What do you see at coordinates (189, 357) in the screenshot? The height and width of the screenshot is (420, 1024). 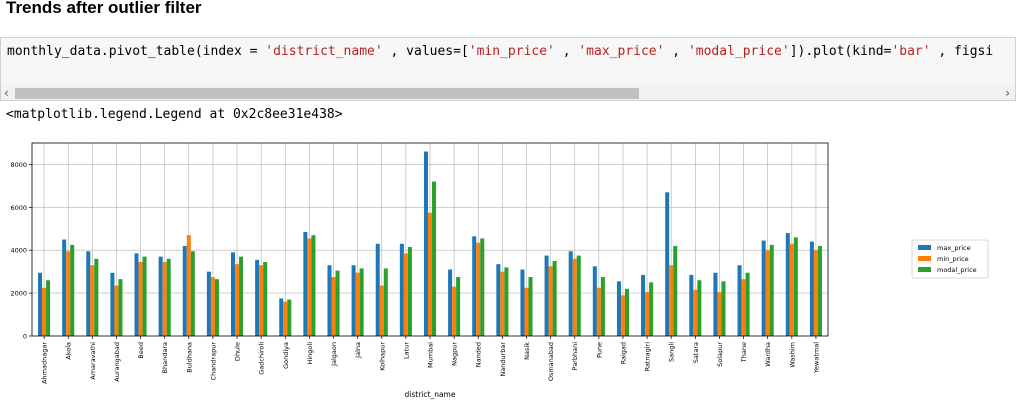 I see `x-tick-label: Buldhana` at bounding box center [189, 357].